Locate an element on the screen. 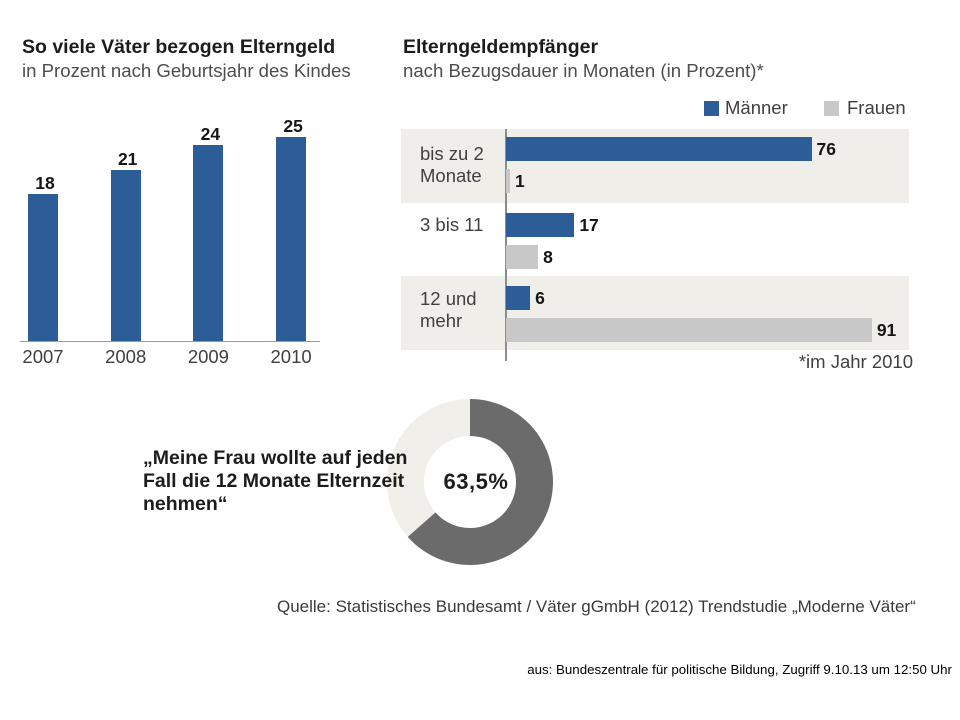 Image resolution: width=960 pixels, height=720 pixels. donut-segment-value is located at coordinates (480, 482).